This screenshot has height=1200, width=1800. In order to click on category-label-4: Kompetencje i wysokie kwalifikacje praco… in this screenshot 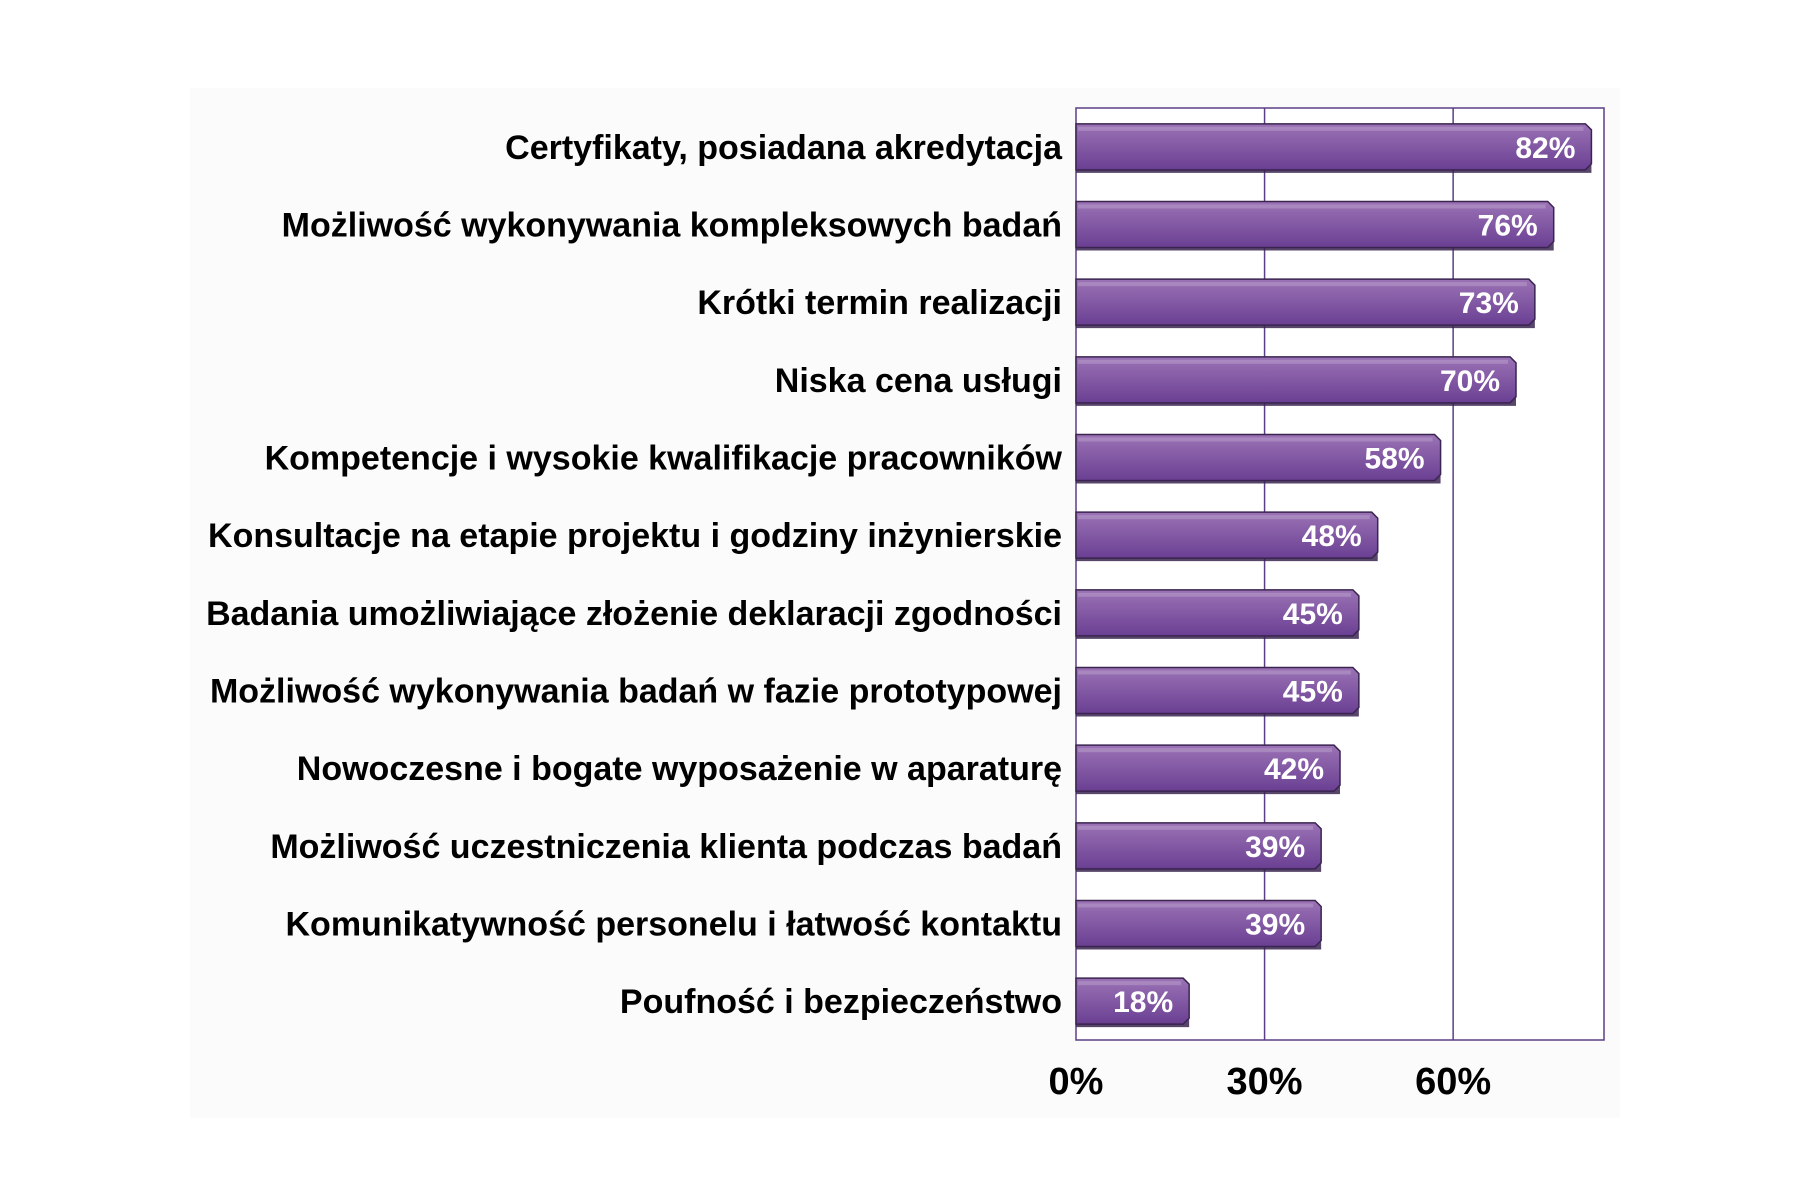, I will do `click(664, 459)`.